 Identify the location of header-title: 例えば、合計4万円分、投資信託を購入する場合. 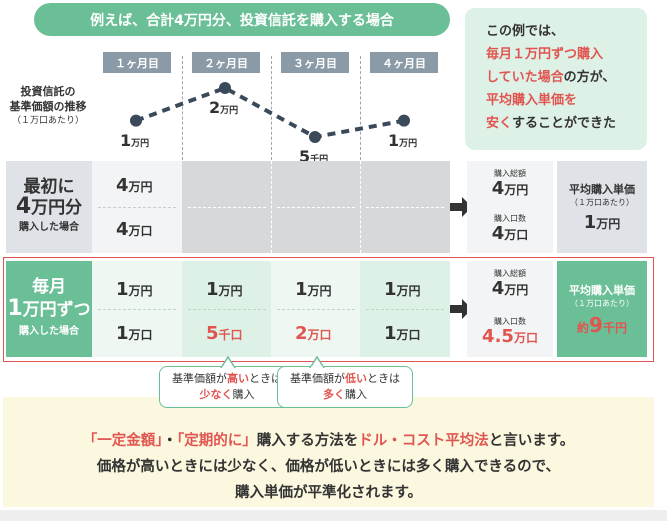
(242, 20).